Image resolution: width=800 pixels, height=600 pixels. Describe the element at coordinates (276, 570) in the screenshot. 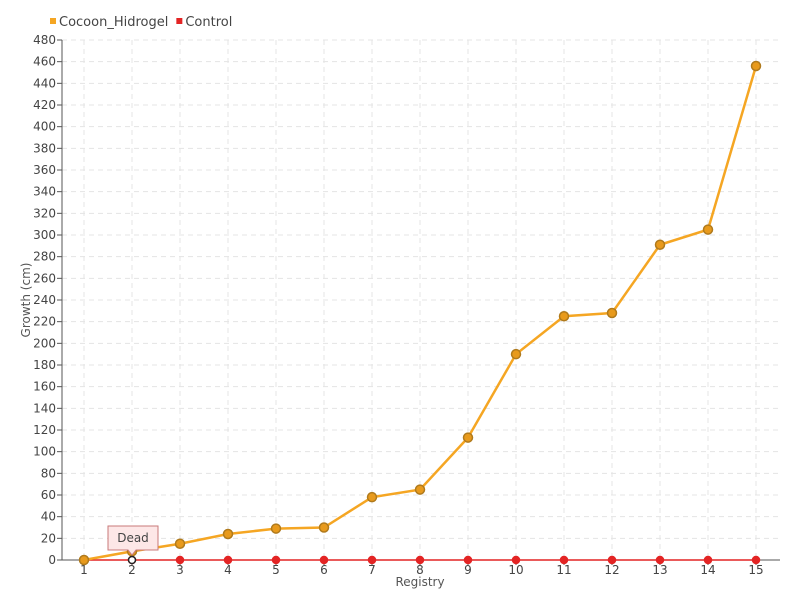

I see `x-tick-label: 5` at that location.